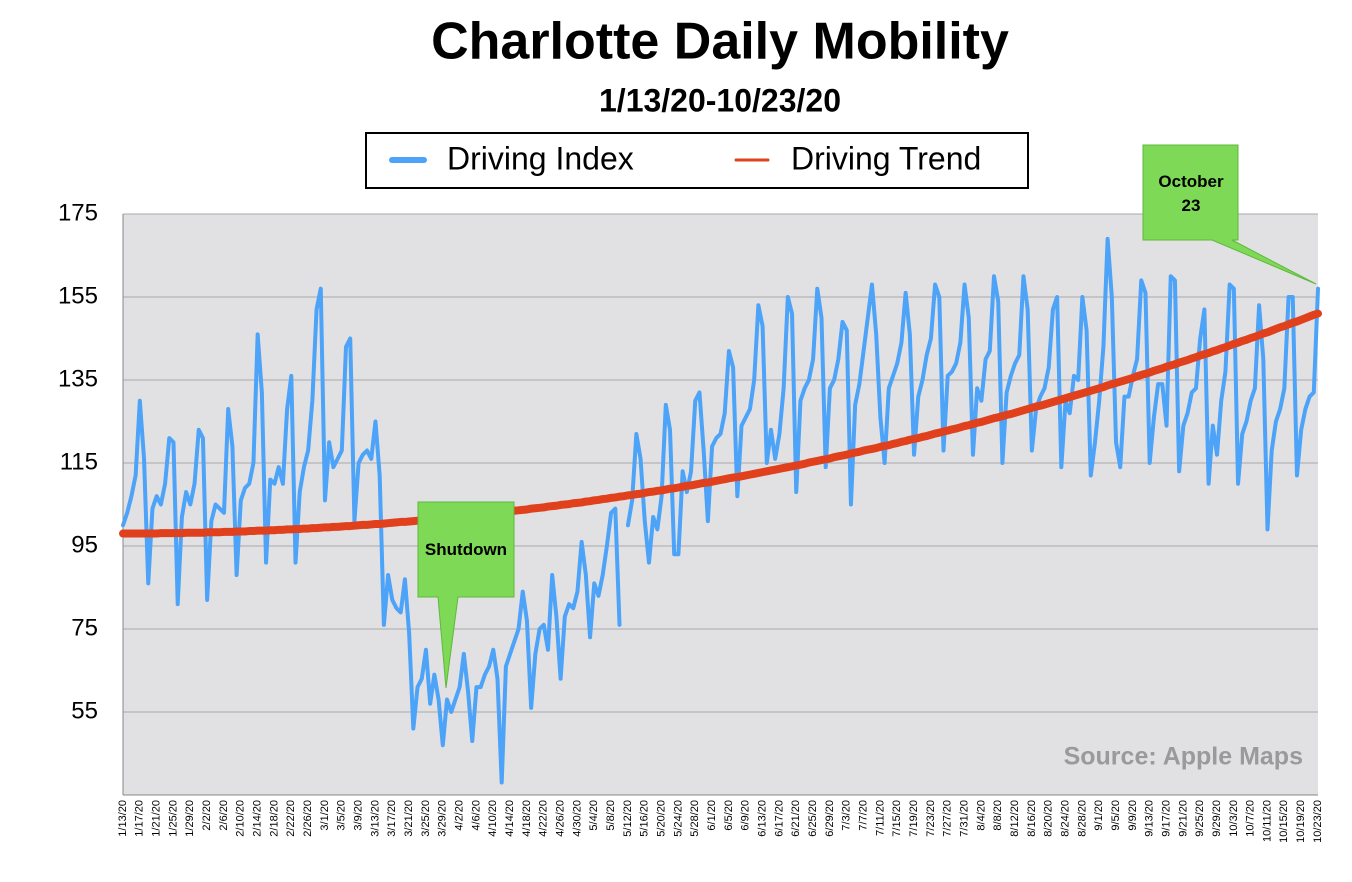  I want to click on x-tick-label: 3/1/20, so click(325, 815).